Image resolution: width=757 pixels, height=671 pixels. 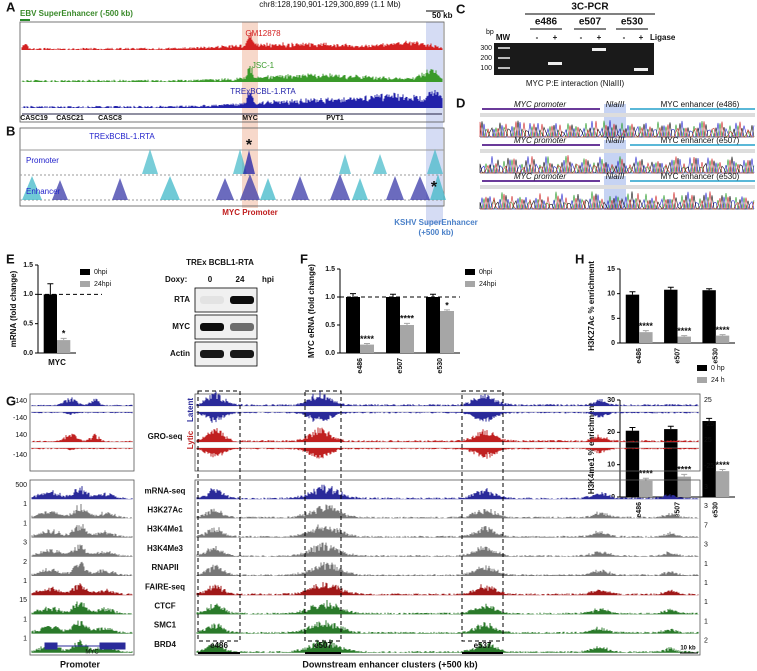 What do you see at coordinates (250, 115) in the screenshot?
I see `myc-highlight` at bounding box center [250, 115].